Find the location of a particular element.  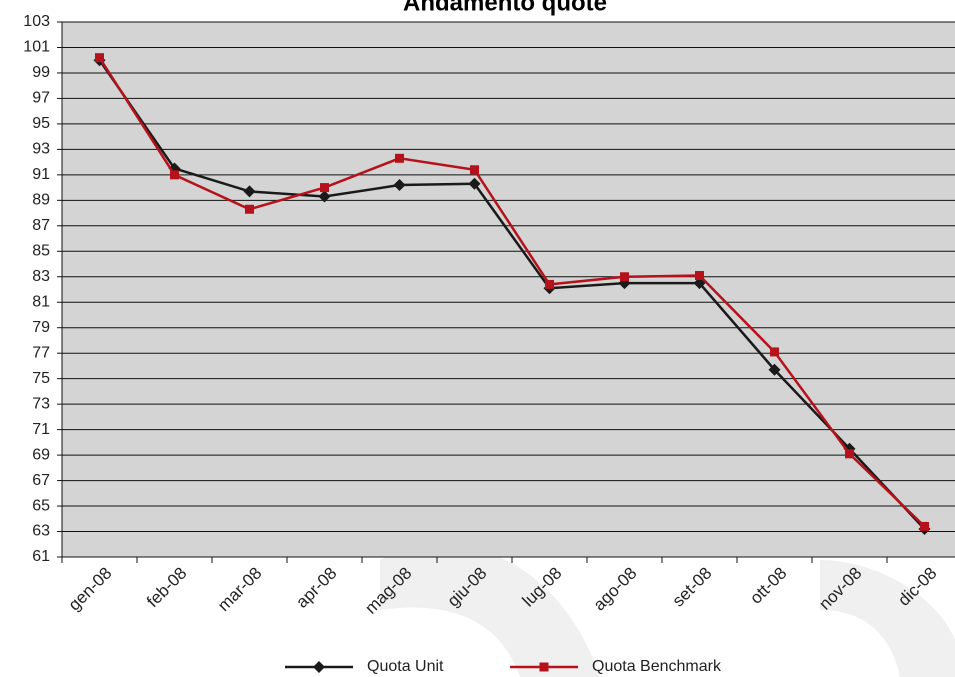

y-tick-label: 91 is located at coordinates (41, 174).